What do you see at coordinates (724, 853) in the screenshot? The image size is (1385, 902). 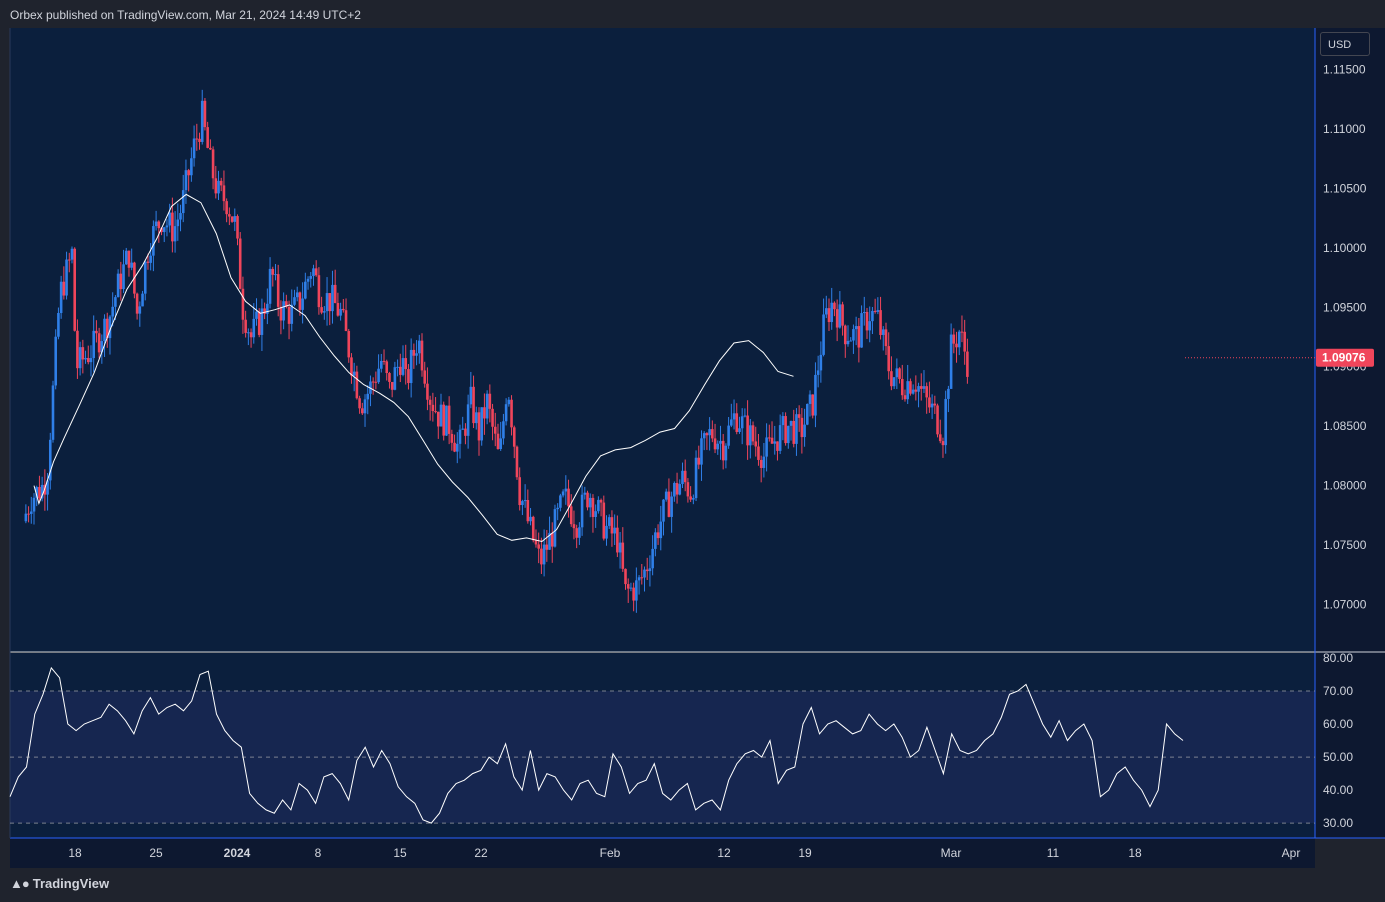 I see `time-tick-label: 12` at bounding box center [724, 853].